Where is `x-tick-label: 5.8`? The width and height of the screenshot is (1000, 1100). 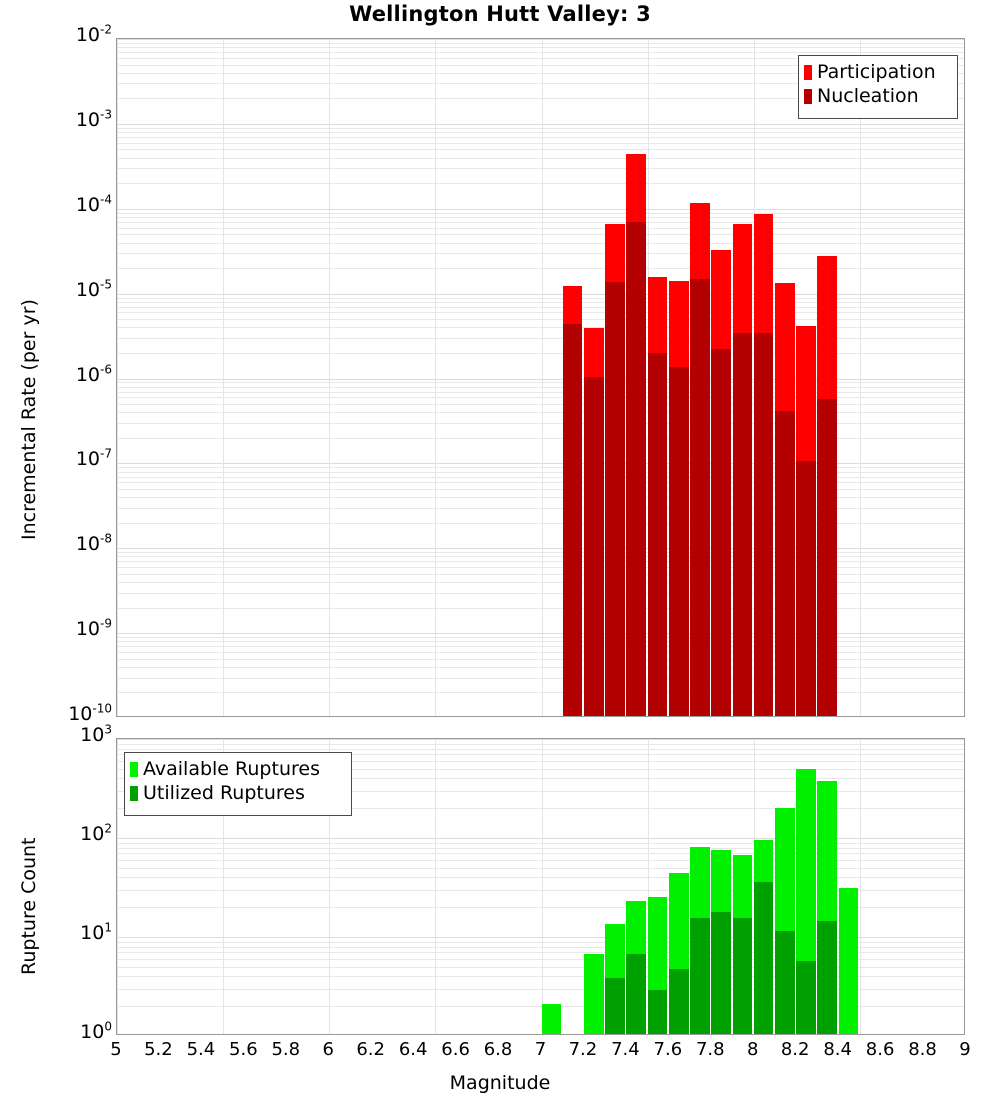
x-tick-label: 5.8 is located at coordinates (286, 1049).